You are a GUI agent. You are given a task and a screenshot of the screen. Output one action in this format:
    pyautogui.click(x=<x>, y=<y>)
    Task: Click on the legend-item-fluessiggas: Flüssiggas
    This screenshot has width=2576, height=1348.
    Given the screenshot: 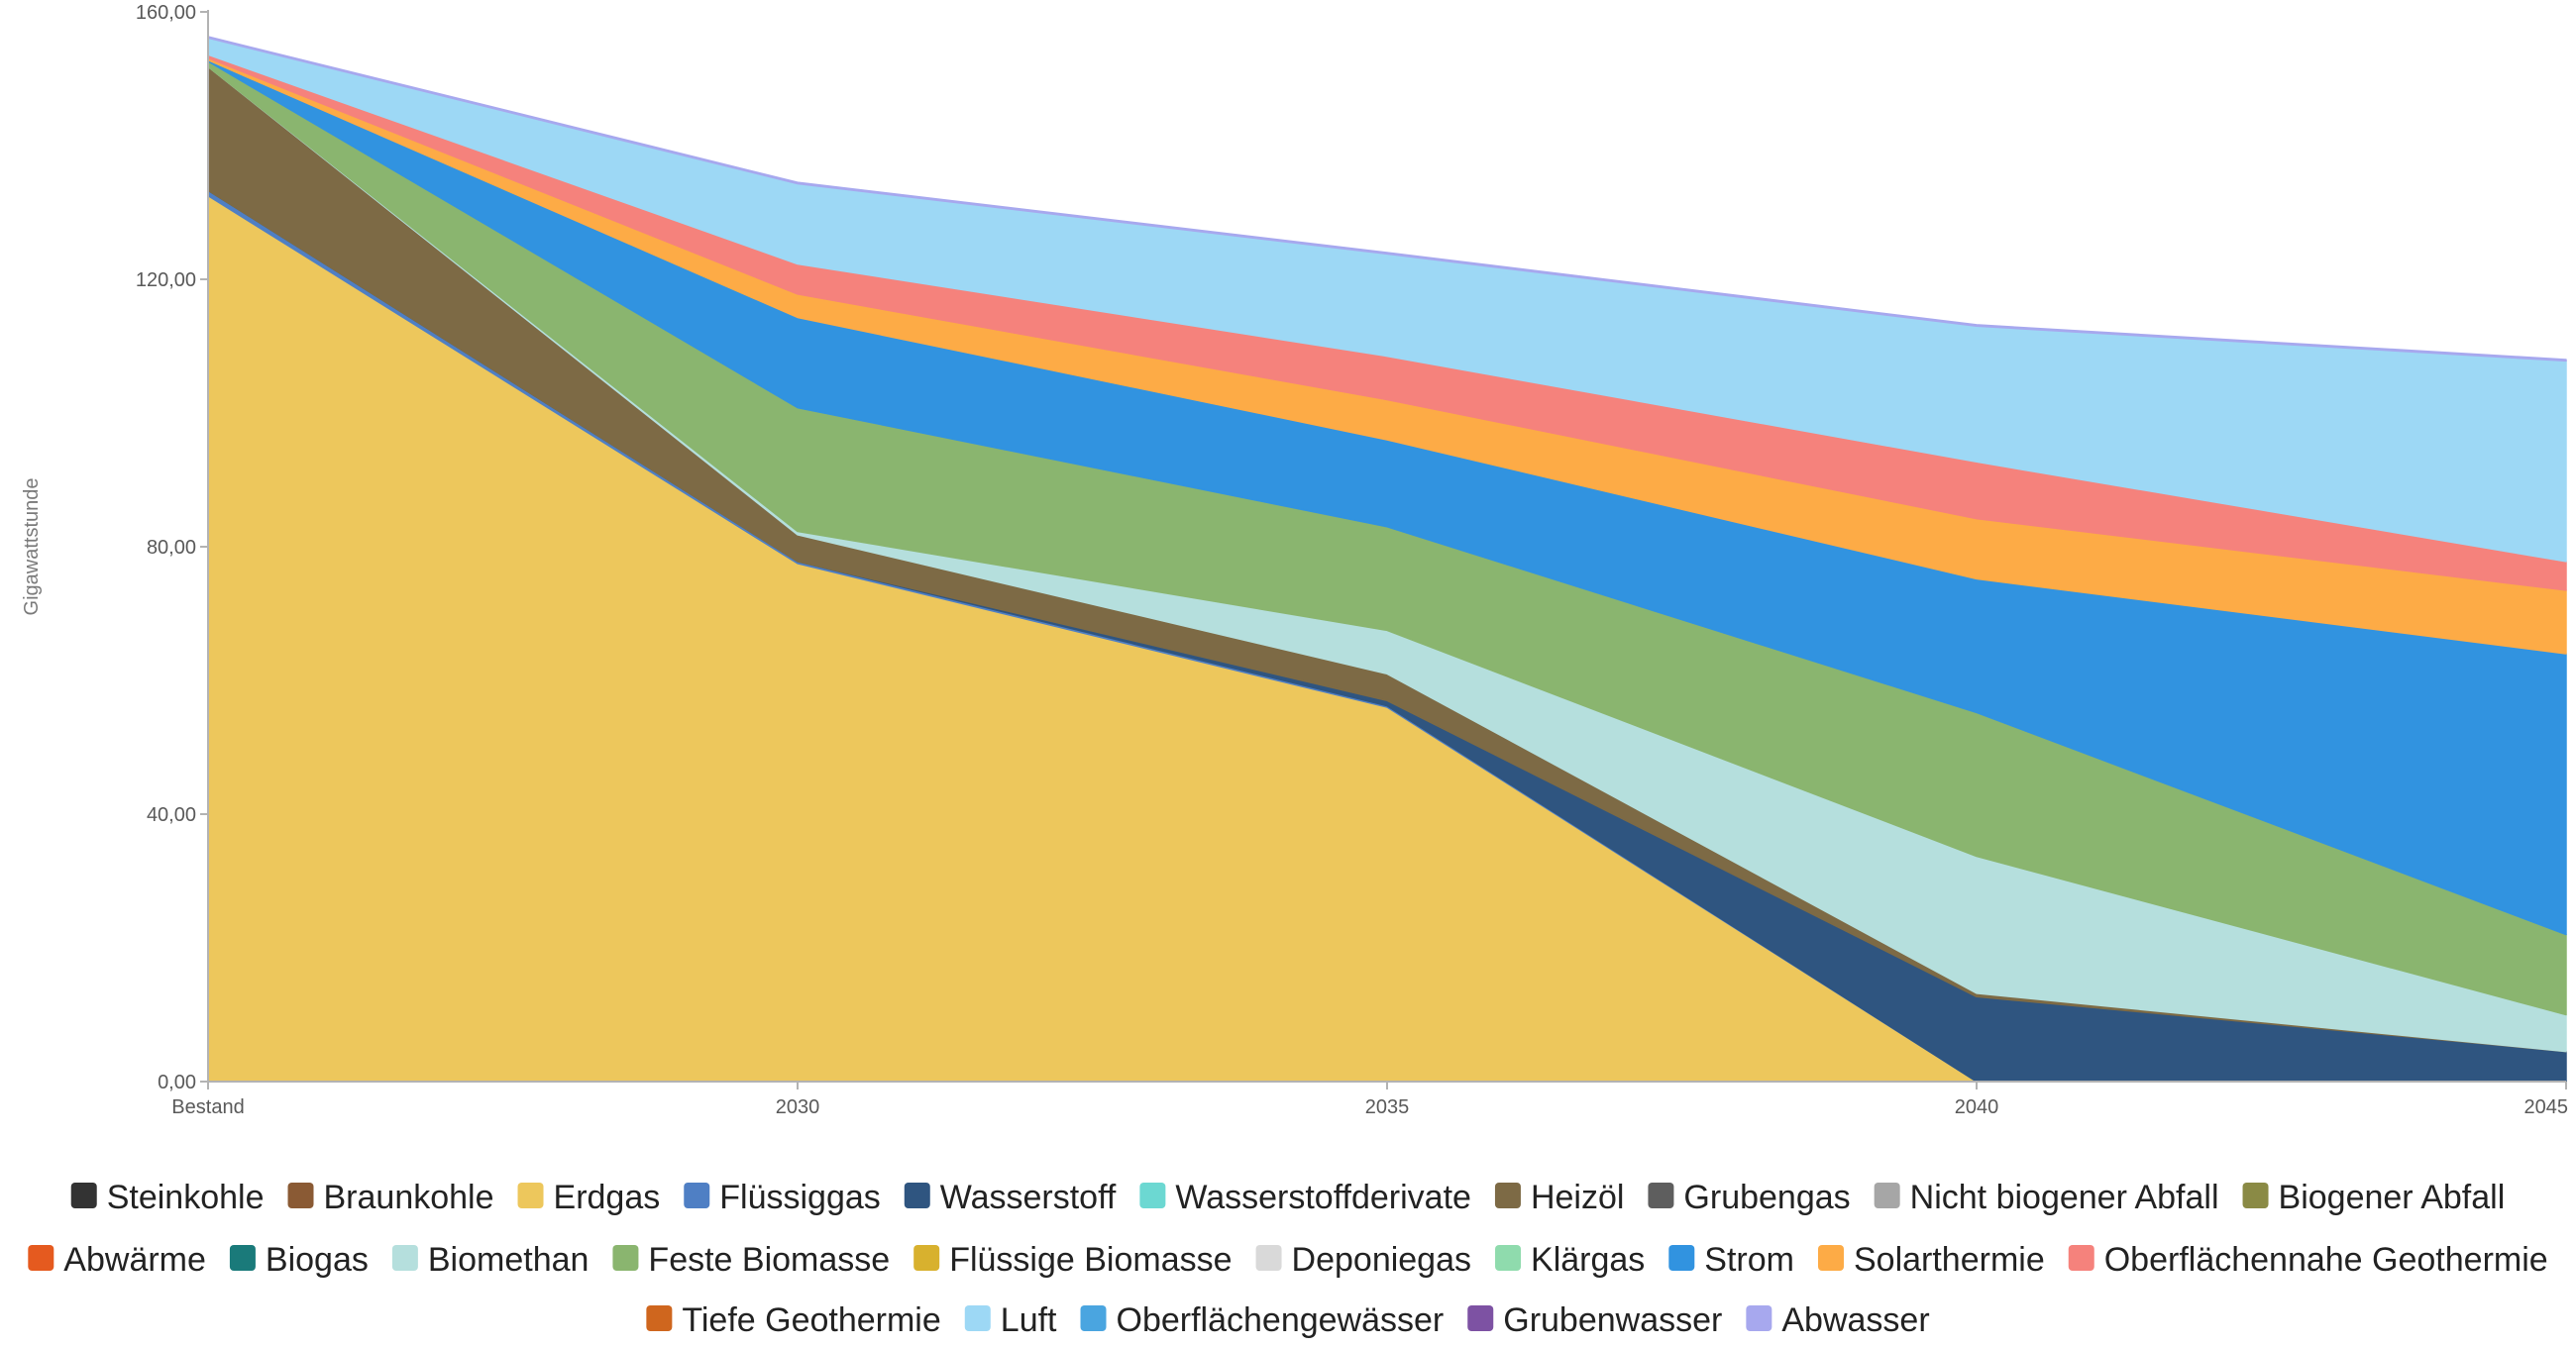 What is the action you would take?
    pyautogui.click(x=782, y=1197)
    